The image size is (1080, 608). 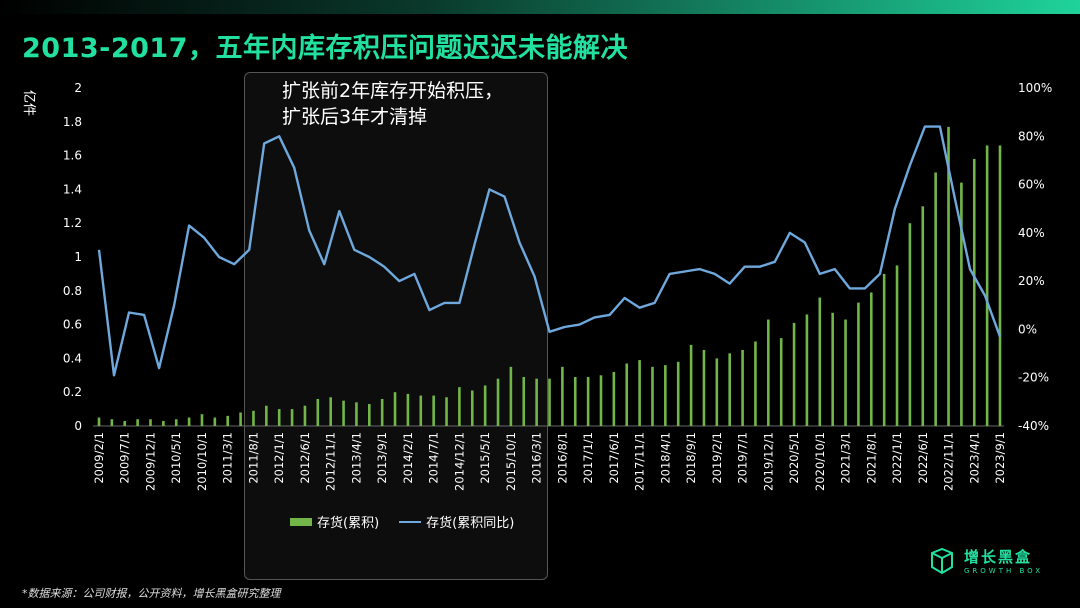 I want to click on left-axis-tick: 1.4, so click(x=72, y=189).